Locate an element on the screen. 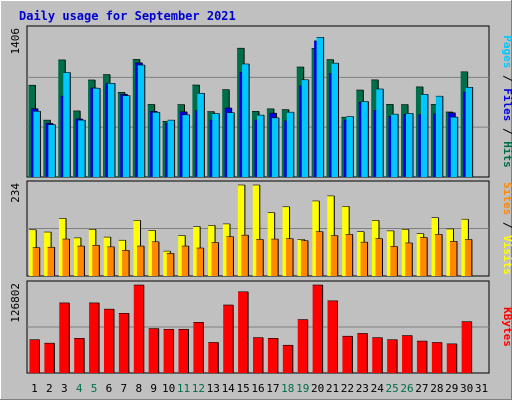  x-tick-label: 4 is located at coordinates (79, 388).